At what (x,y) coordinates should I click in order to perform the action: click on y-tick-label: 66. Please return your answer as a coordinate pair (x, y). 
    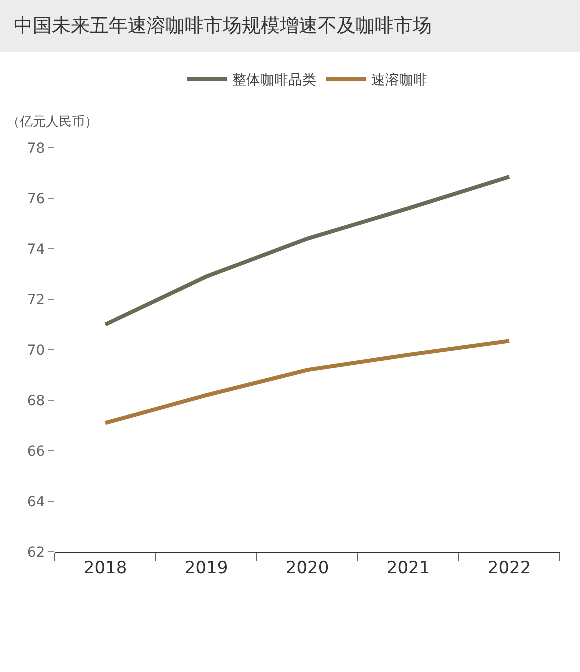
    Looking at the image, I should click on (36, 452).